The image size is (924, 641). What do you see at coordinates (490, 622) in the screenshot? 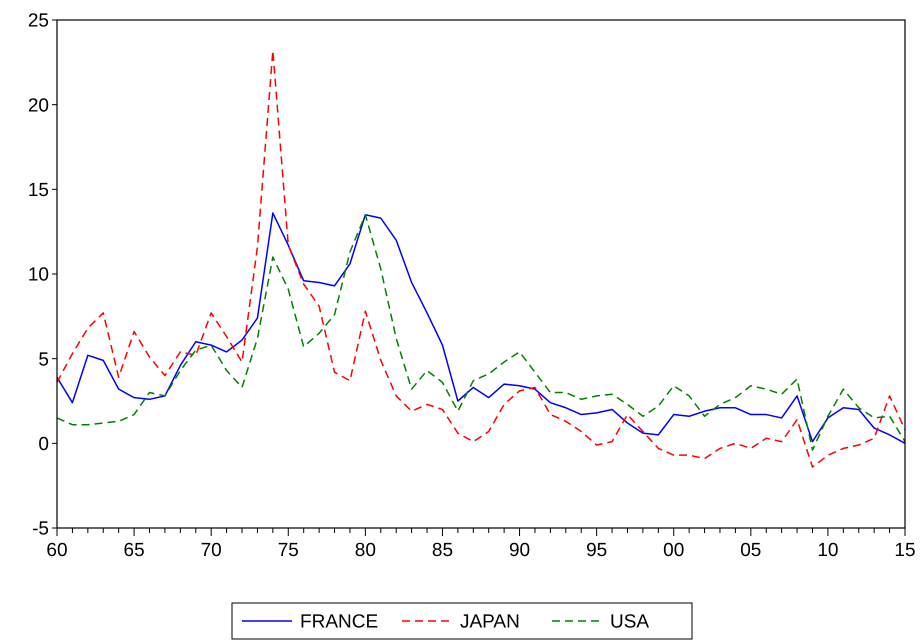
I see `legend-label: JAPAN` at bounding box center [490, 622].